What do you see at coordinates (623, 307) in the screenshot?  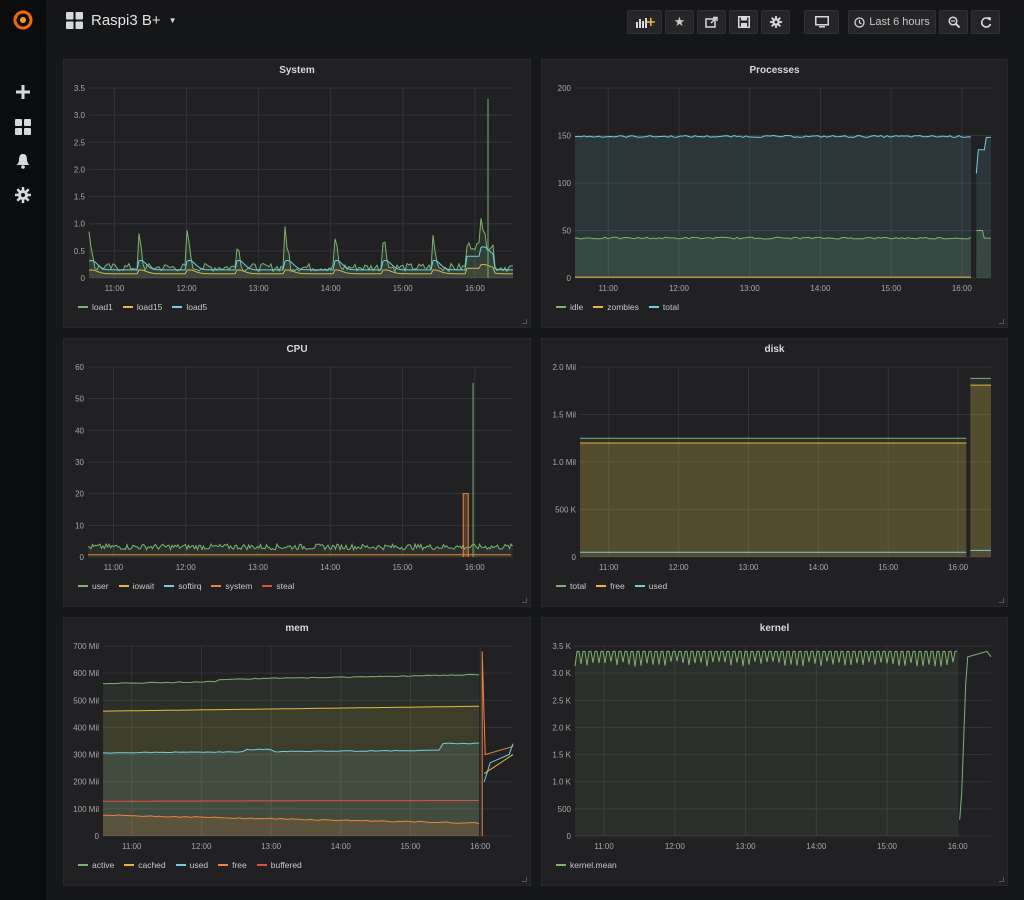 I see `legend-label: zombies` at bounding box center [623, 307].